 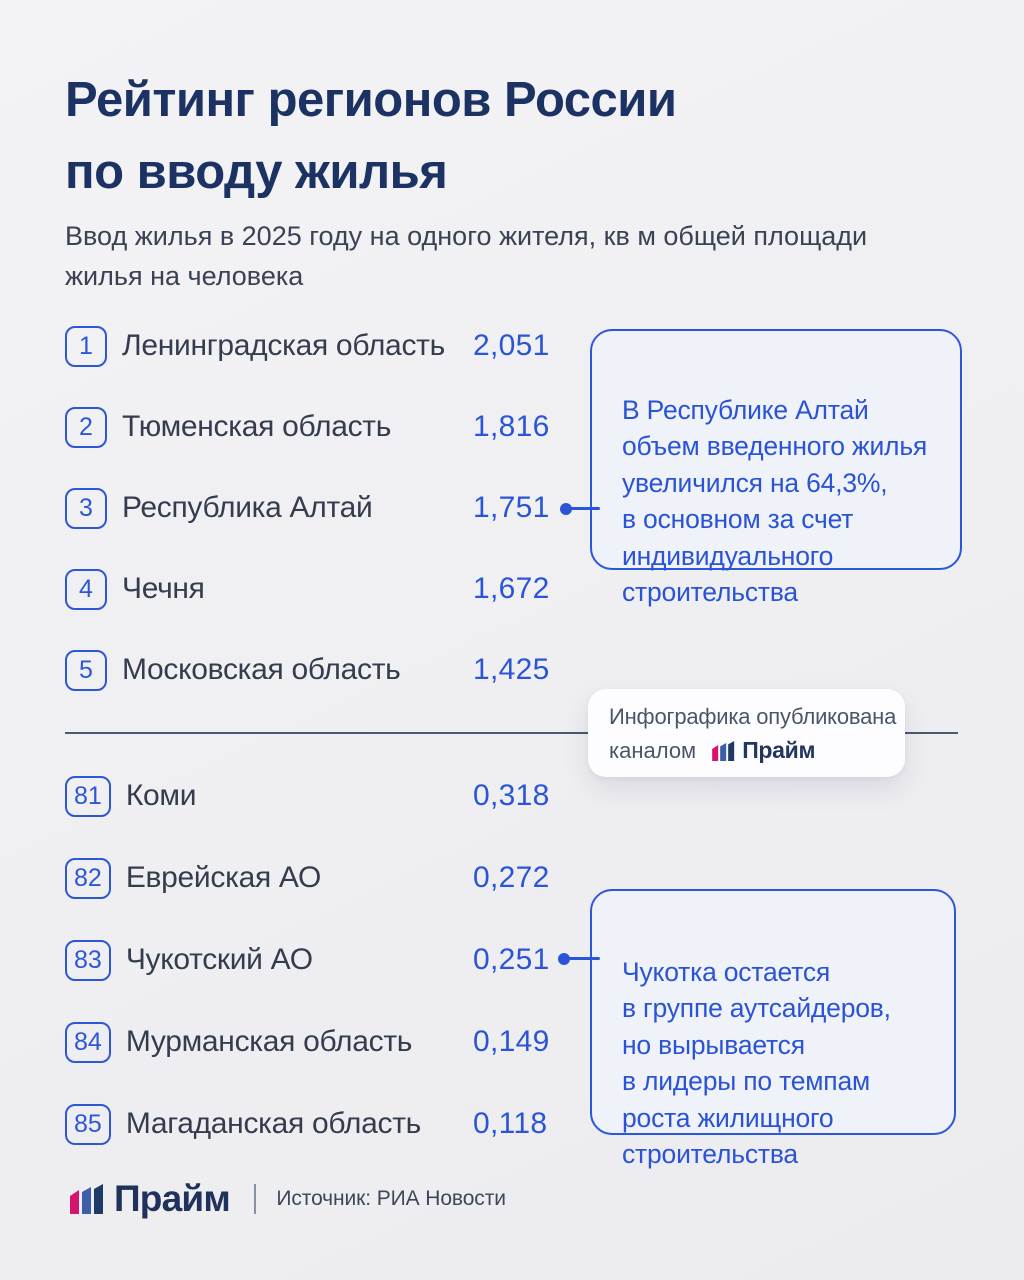 I want to click on rank-badge: 5, so click(x=86, y=670).